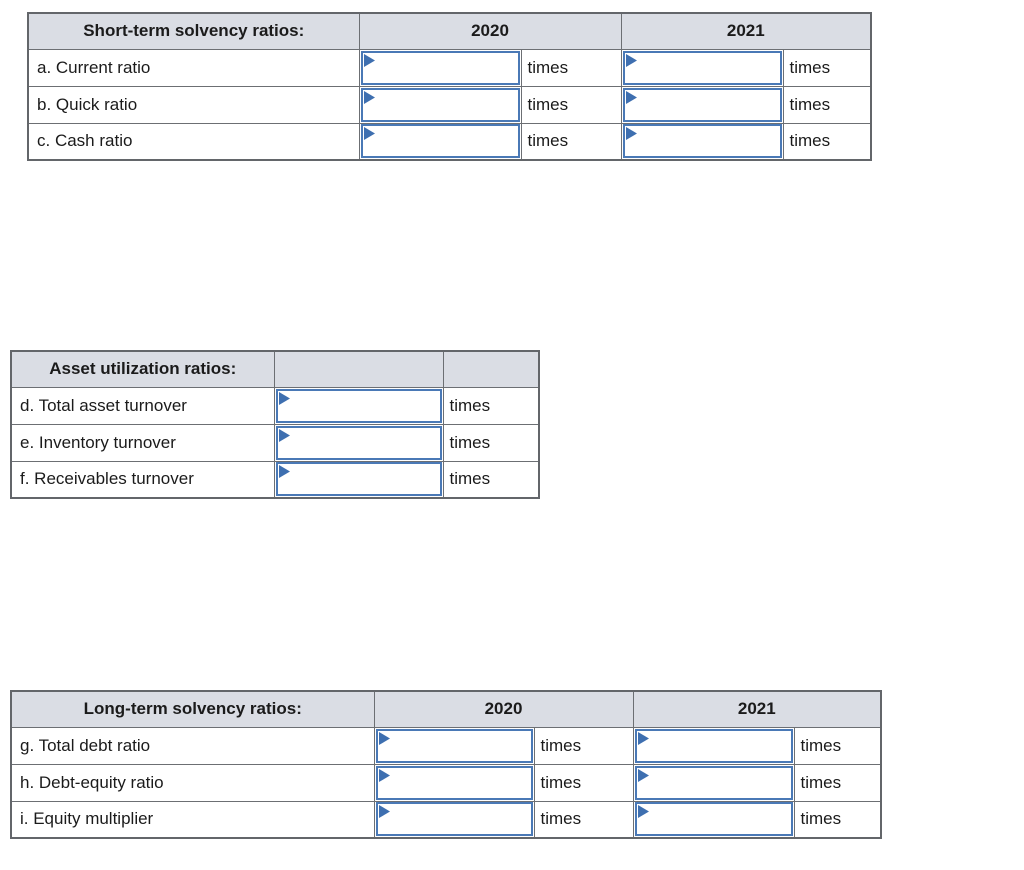 Image resolution: width=1024 pixels, height=870 pixels. I want to click on header-row: Asset utilization ratios:, so click(275, 369).